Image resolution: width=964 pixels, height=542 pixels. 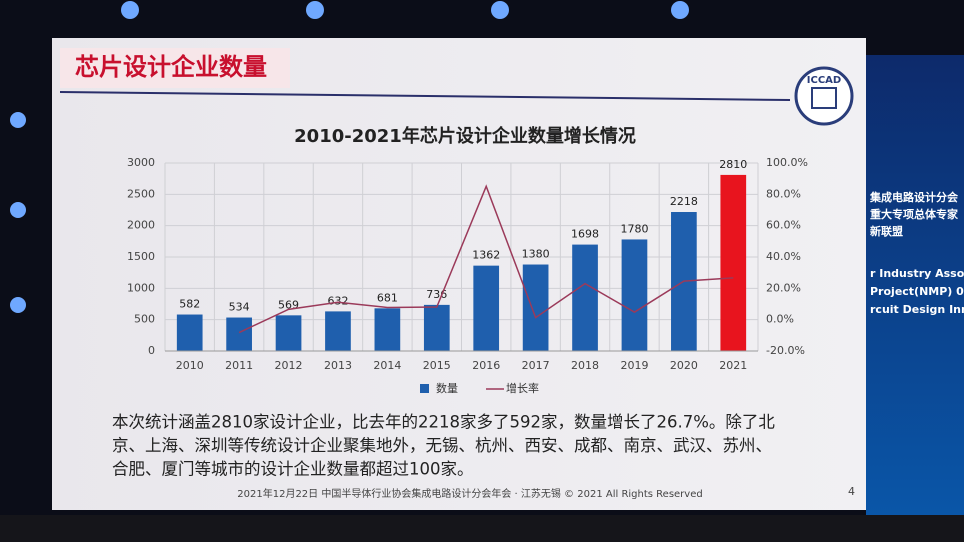 I want to click on side-screen-text: Project(NMP) 01, so click(x=917, y=291).